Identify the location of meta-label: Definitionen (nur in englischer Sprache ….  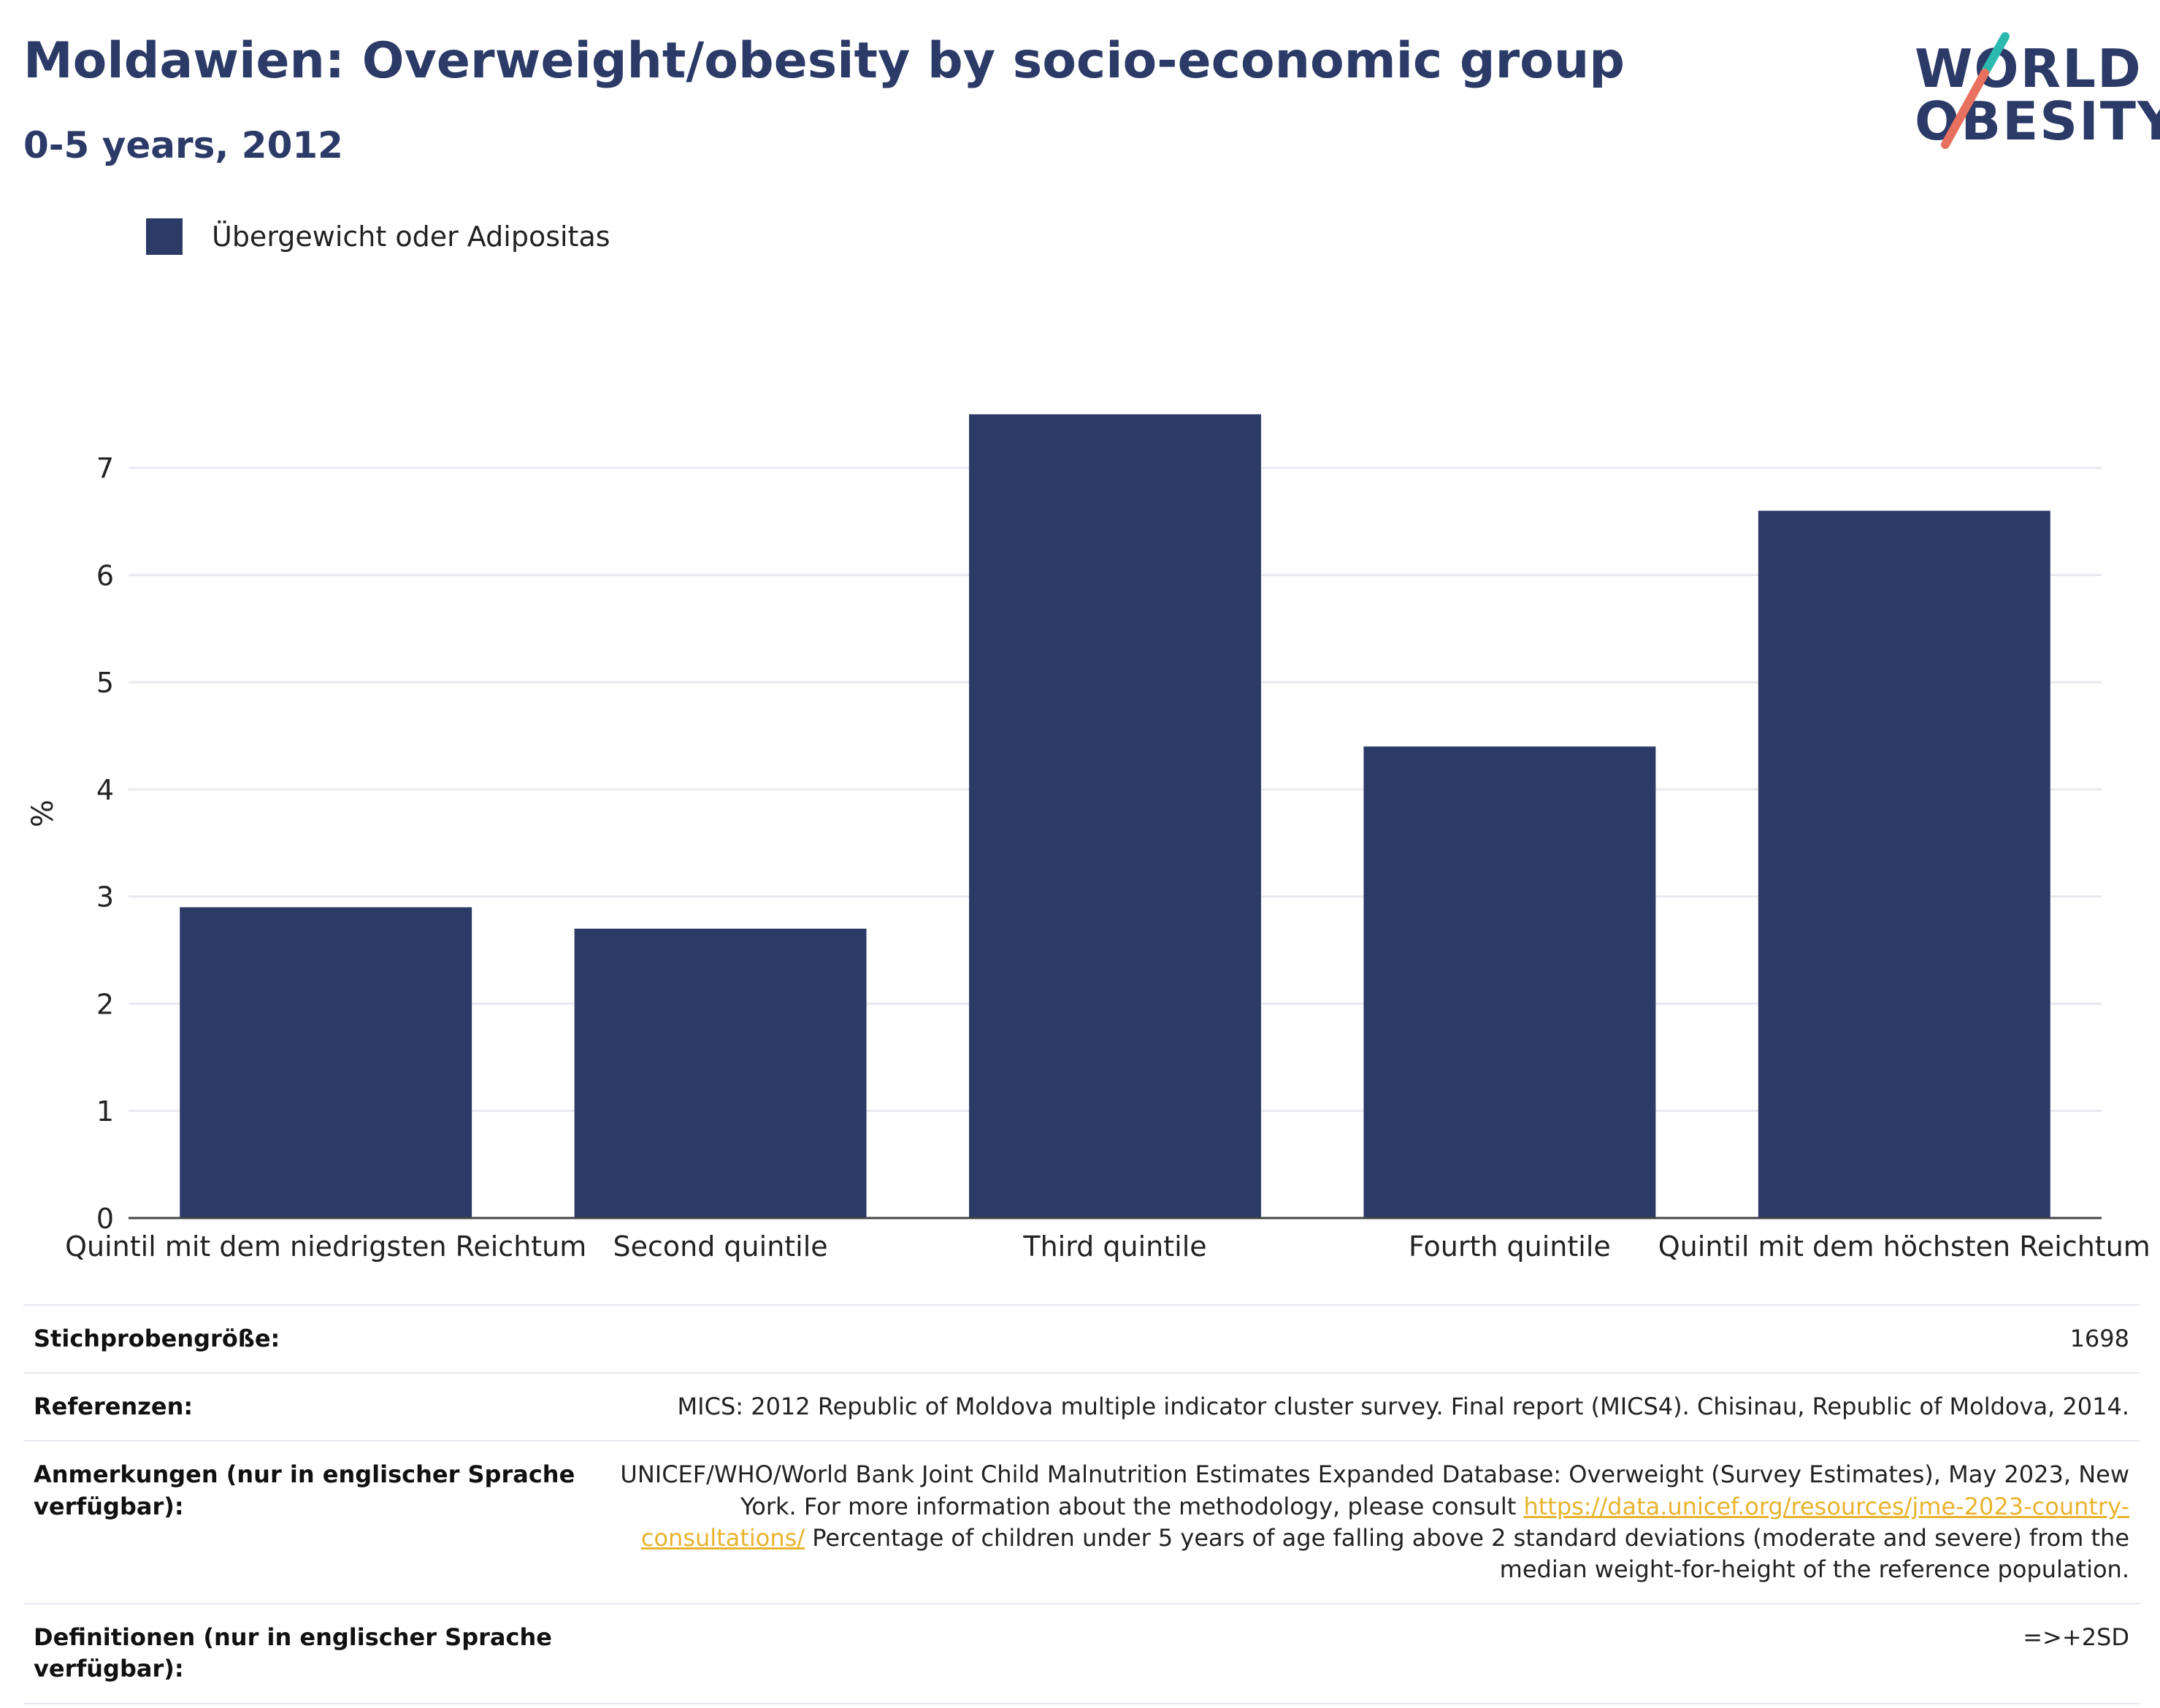
(293, 1653).